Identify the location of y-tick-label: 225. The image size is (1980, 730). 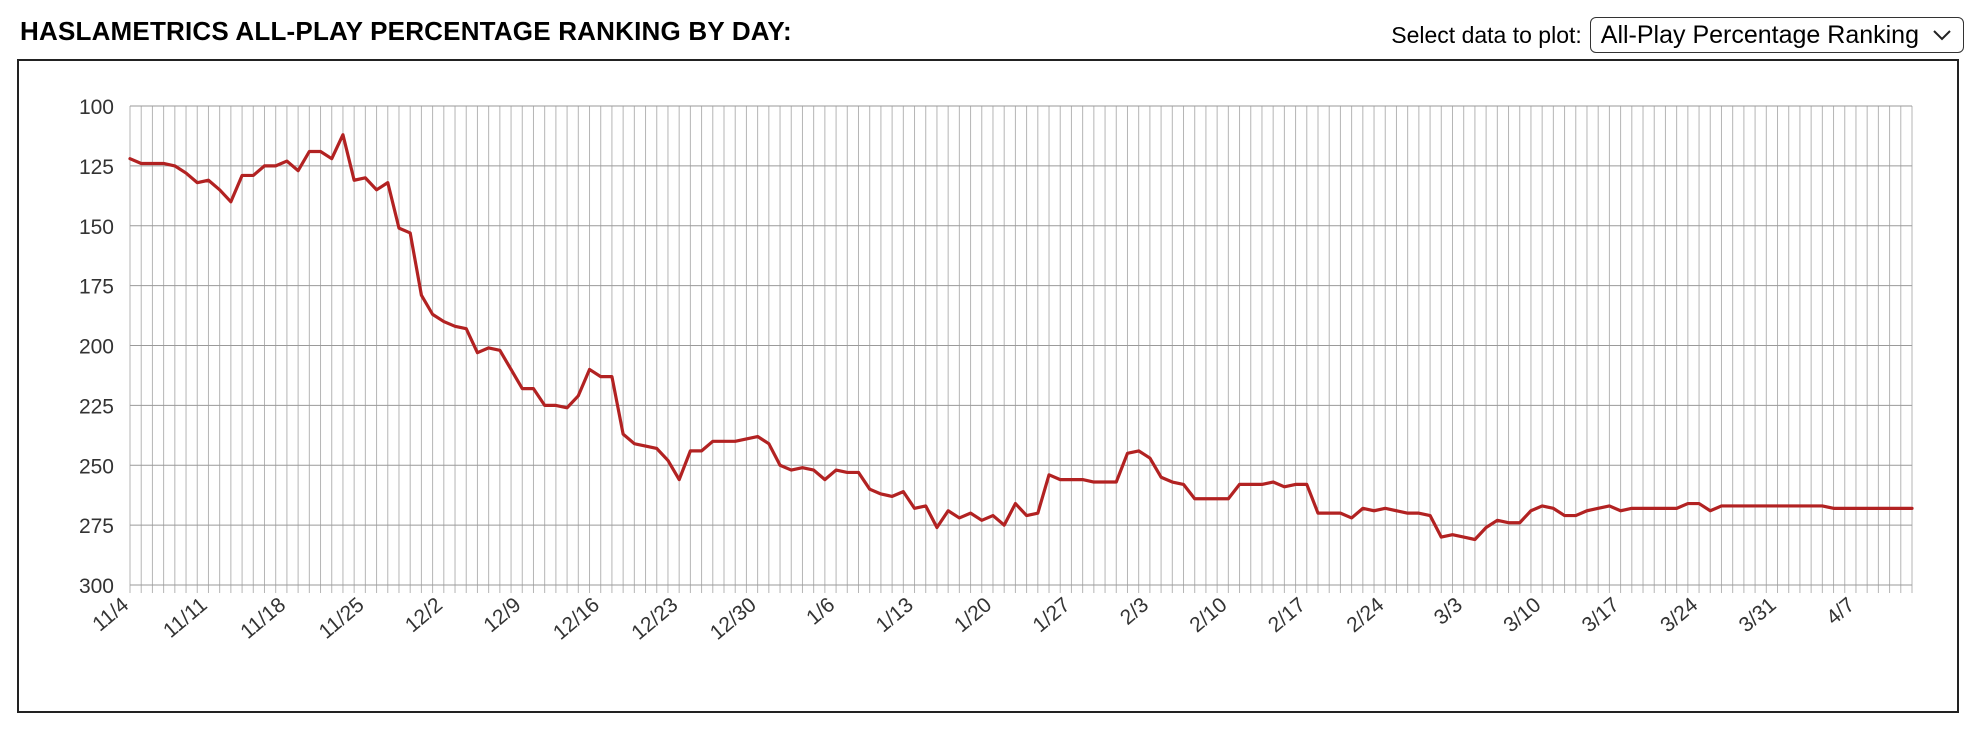
(96, 406).